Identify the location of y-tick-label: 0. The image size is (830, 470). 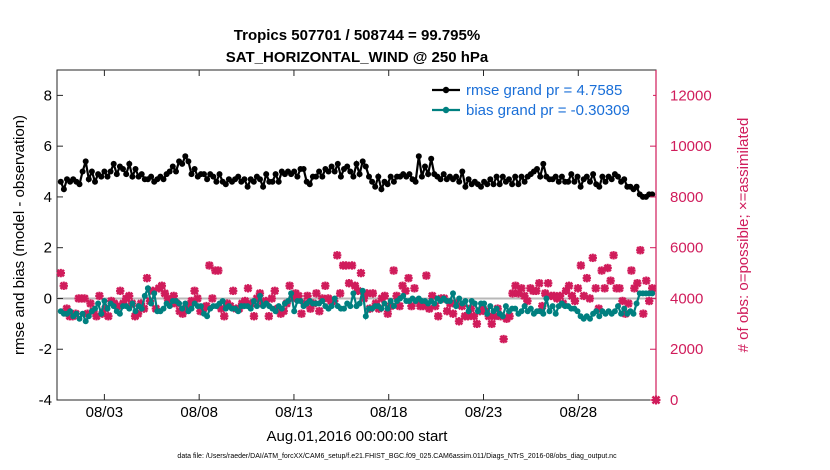
(48, 298).